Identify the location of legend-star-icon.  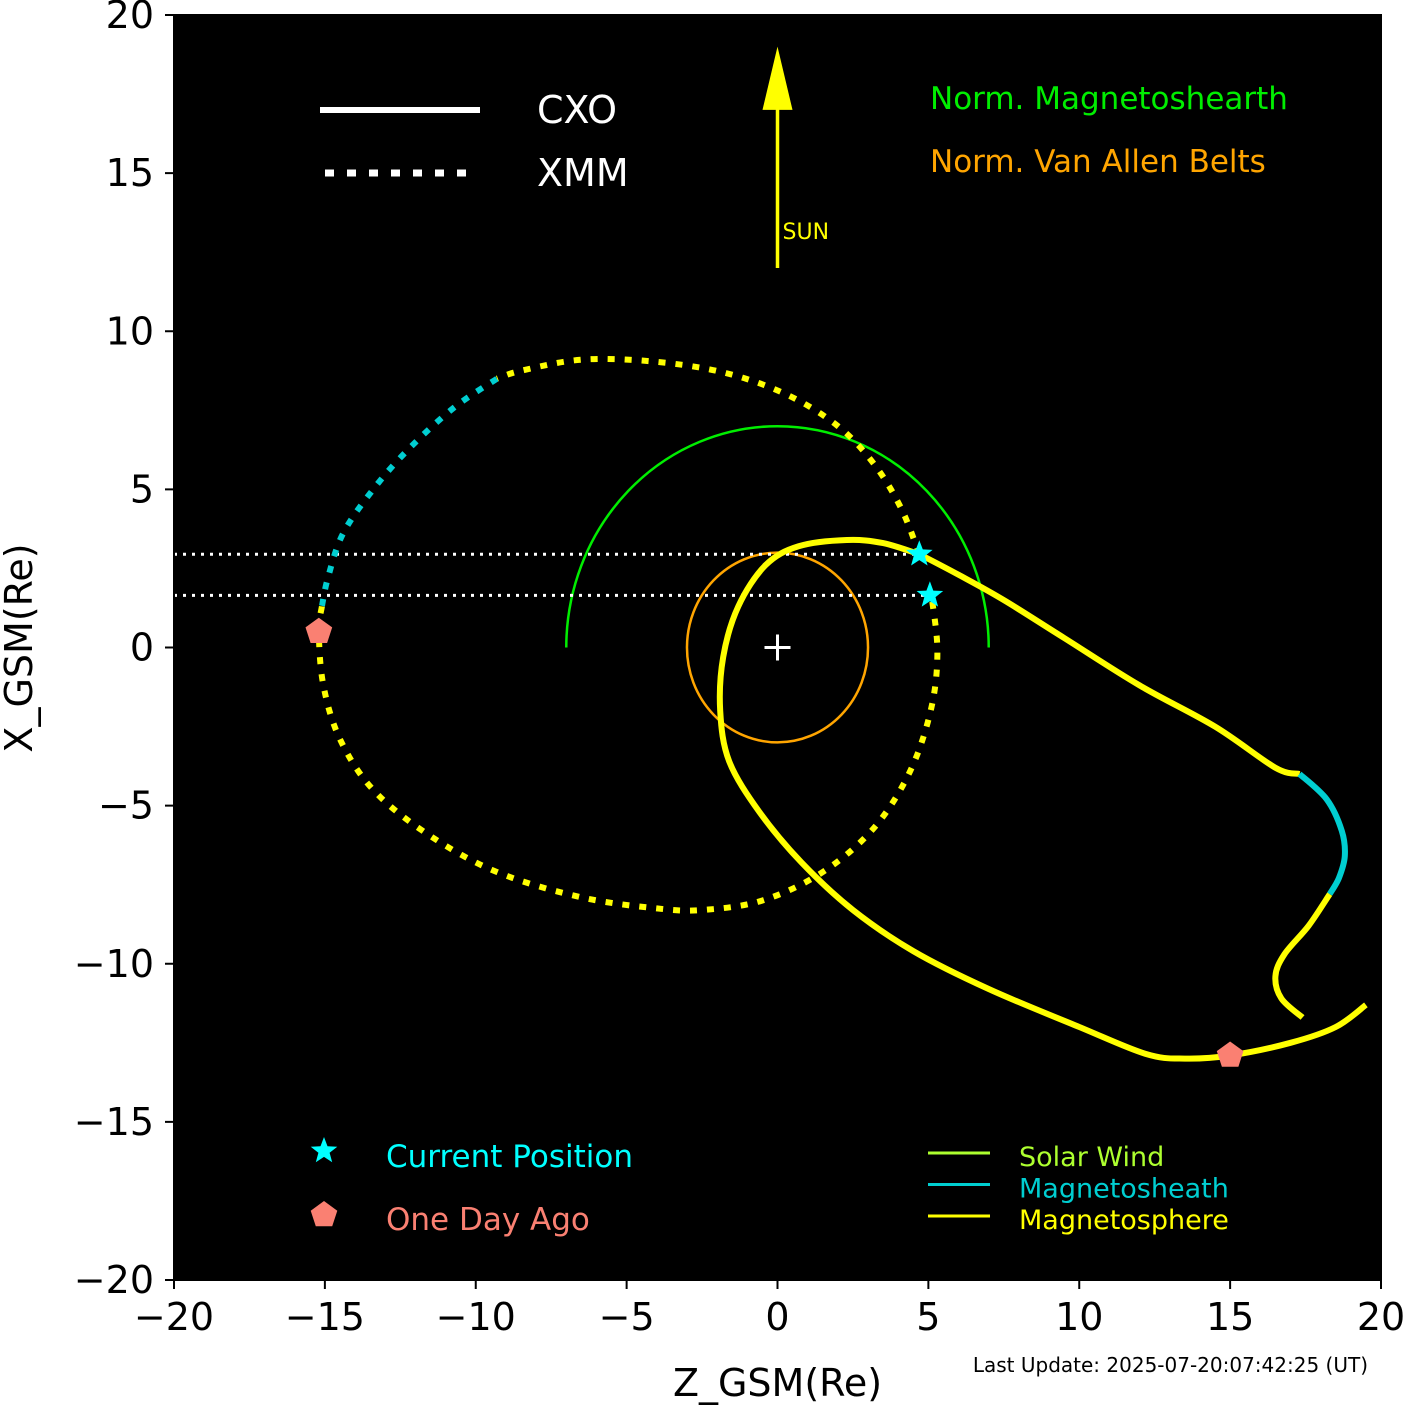
(324, 1150).